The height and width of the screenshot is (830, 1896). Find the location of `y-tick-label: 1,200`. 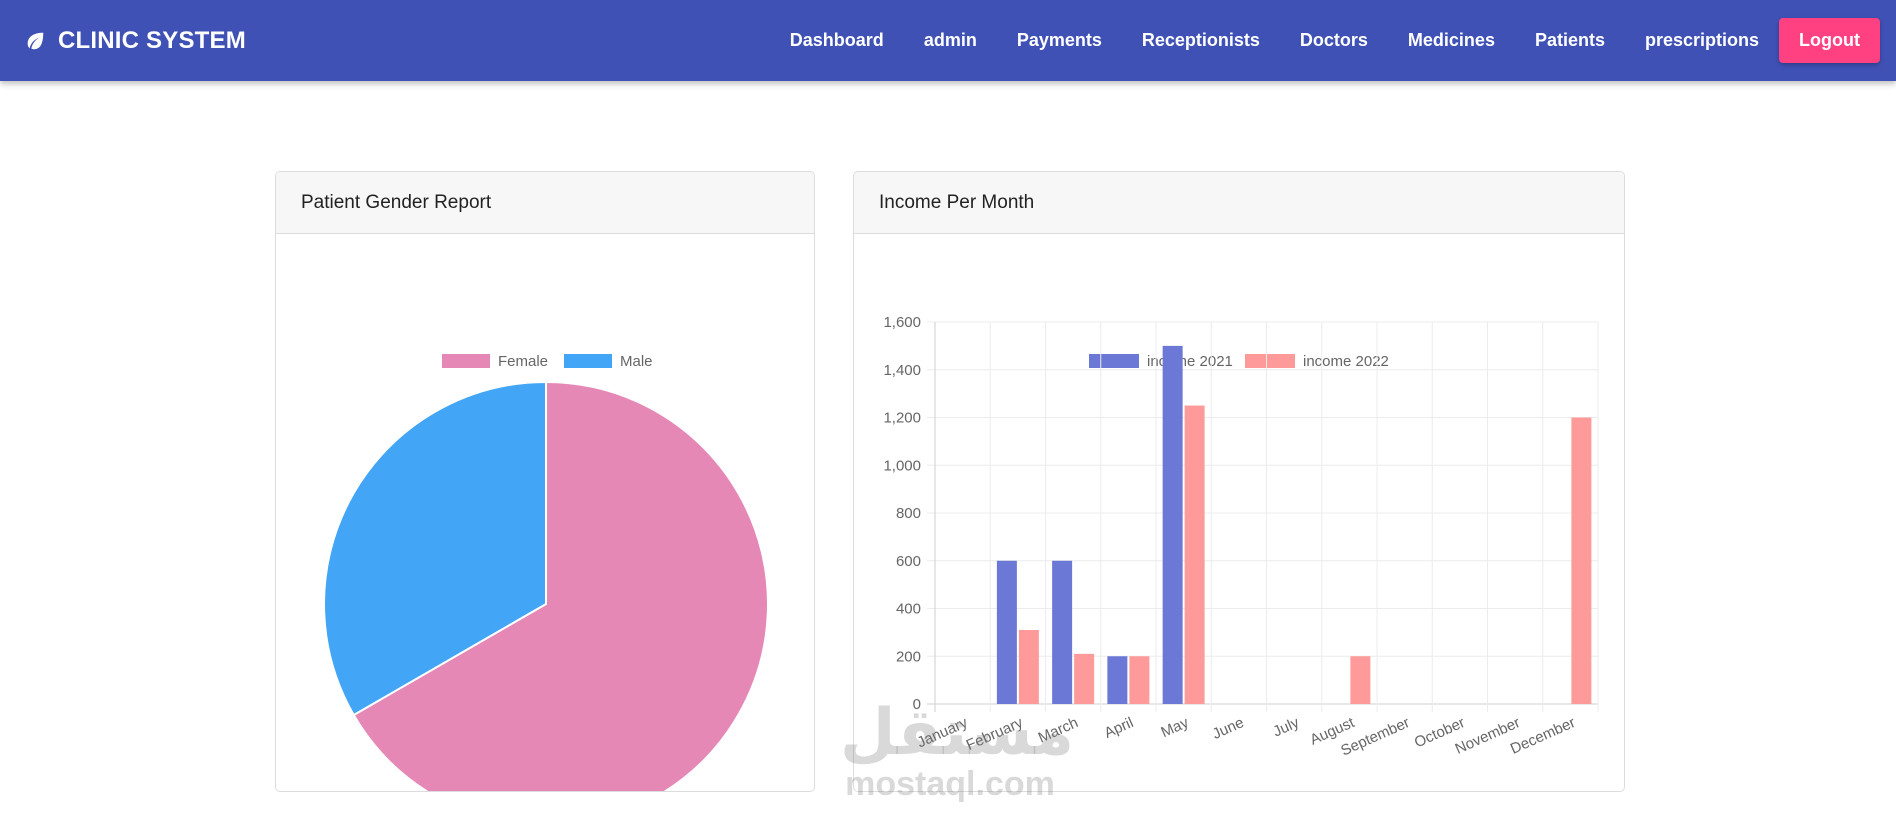

y-tick-label: 1,200 is located at coordinates (902, 418).